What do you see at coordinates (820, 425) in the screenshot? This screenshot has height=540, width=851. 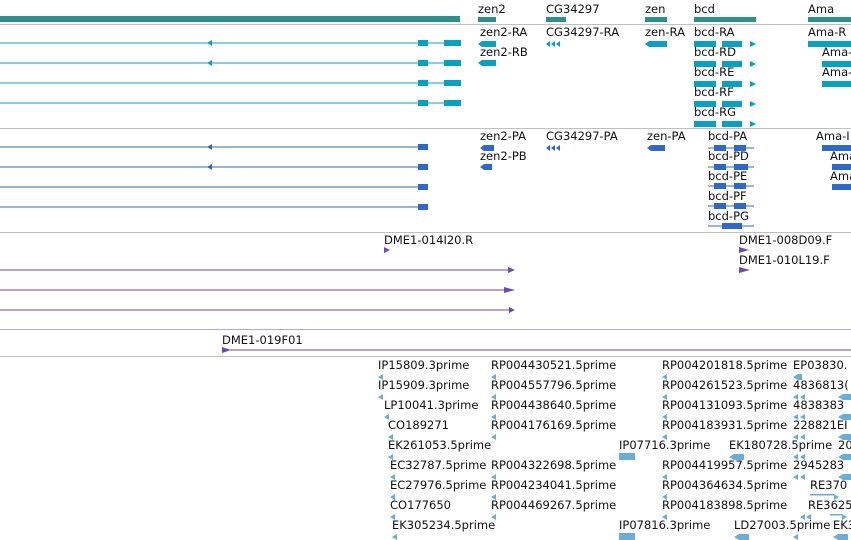 I see `est-label: 228821EI` at bounding box center [820, 425].